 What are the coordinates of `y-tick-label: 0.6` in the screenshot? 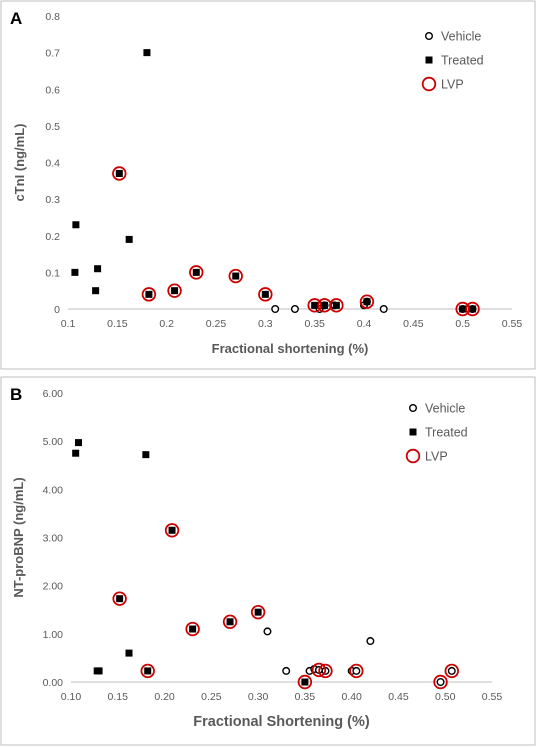 It's located at (52, 90).